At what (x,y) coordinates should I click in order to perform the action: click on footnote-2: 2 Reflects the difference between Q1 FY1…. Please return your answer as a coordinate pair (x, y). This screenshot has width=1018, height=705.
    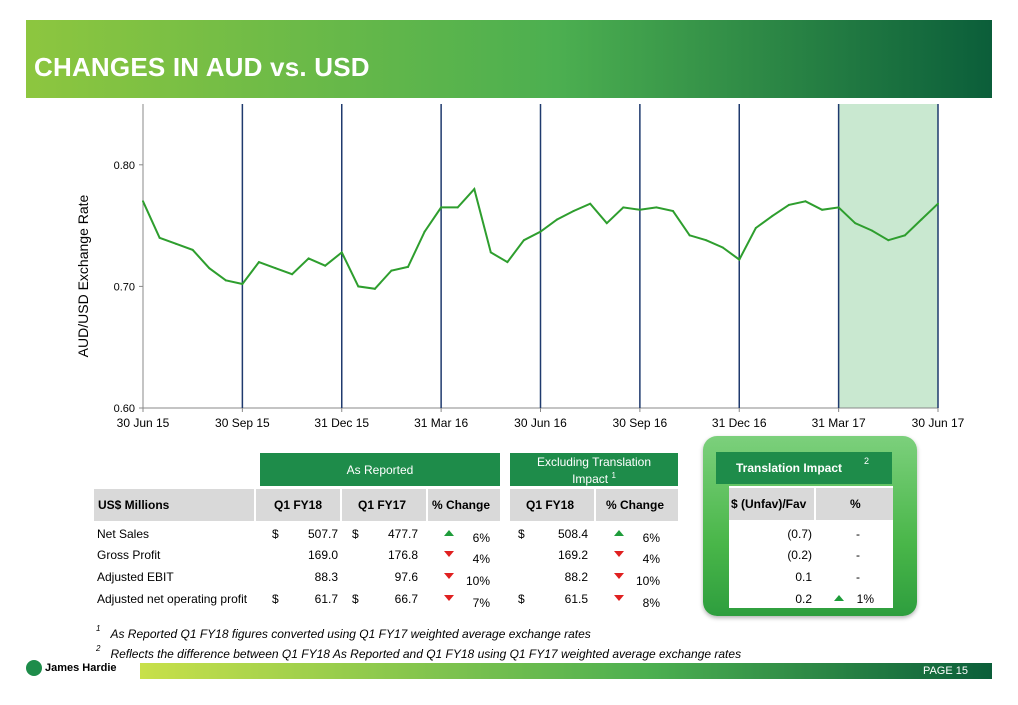
    Looking at the image, I should click on (418, 652).